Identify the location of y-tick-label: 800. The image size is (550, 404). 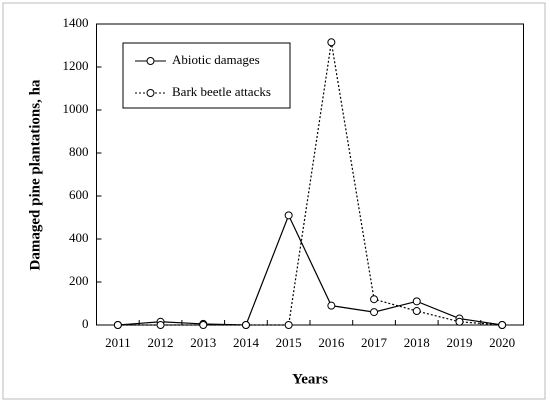
(79, 151).